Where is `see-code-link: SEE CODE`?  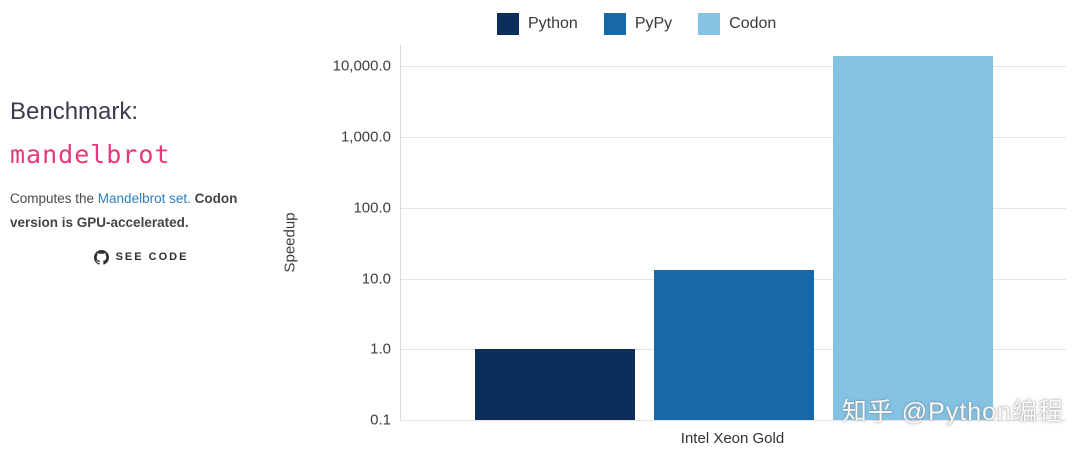 see-code-link: SEE CODE is located at coordinates (141, 257).